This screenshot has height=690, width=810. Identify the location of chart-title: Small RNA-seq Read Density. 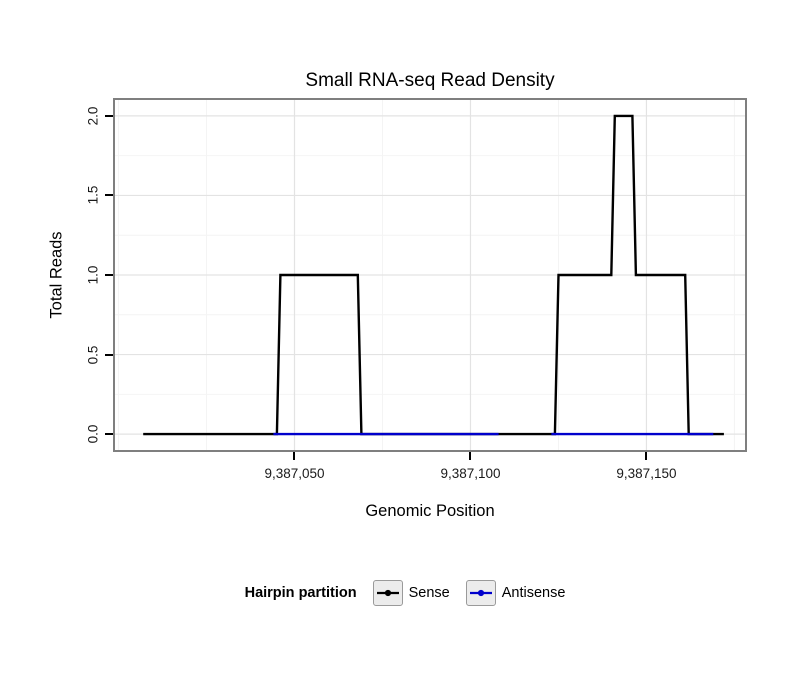
(430, 80).